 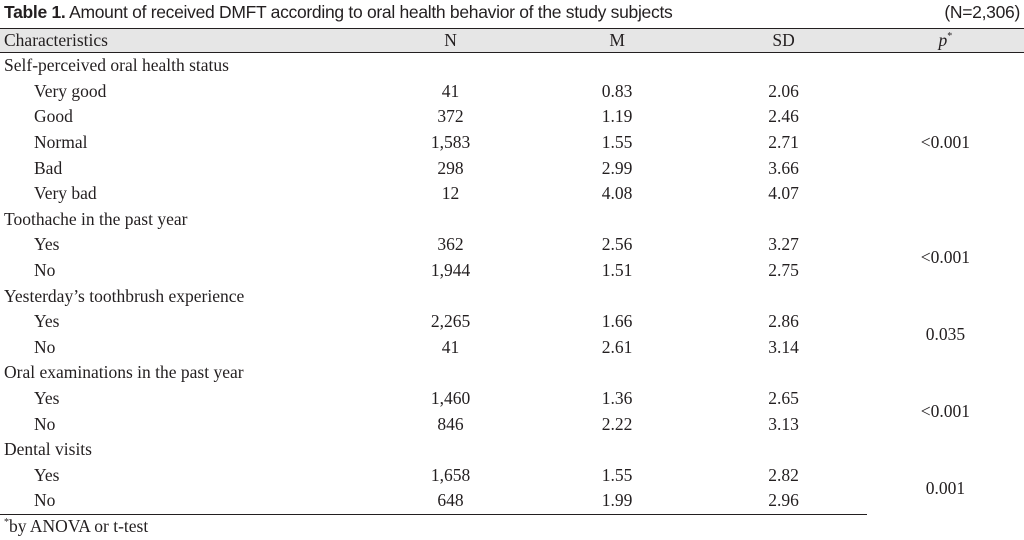 I want to click on footnote-text: by ANOVA or t-test, so click(x=79, y=526).